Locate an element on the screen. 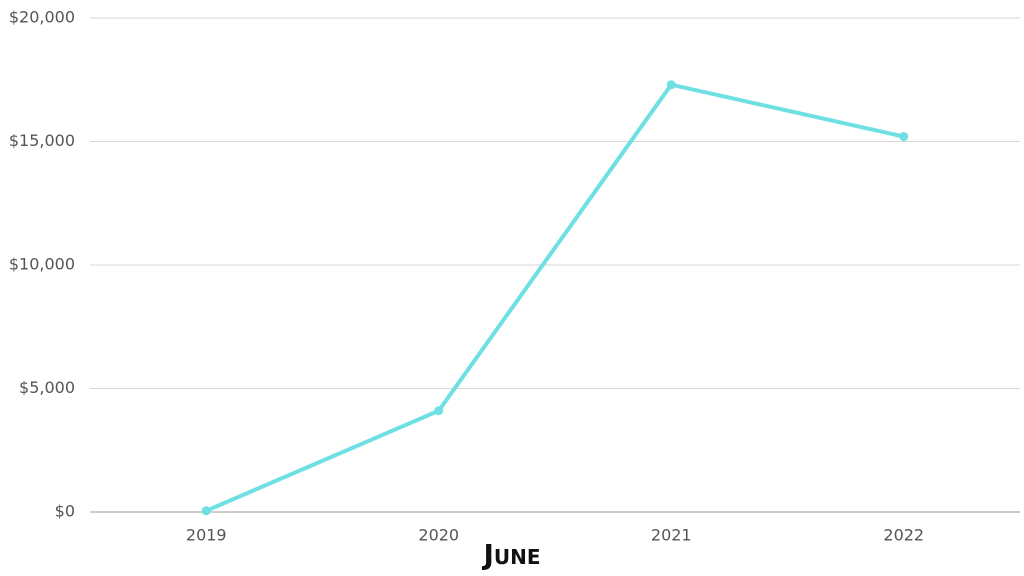 The width and height of the screenshot is (1024, 576). y-tick-label: $0 is located at coordinates (65, 511).